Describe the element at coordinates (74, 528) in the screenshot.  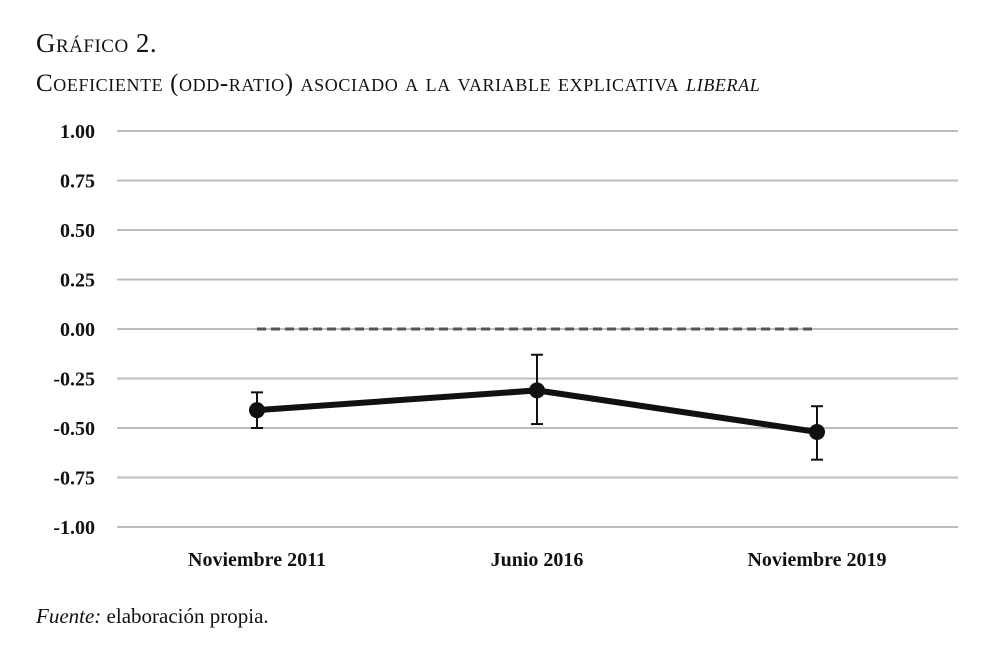
I see `y-tick-label: -1.00` at that location.